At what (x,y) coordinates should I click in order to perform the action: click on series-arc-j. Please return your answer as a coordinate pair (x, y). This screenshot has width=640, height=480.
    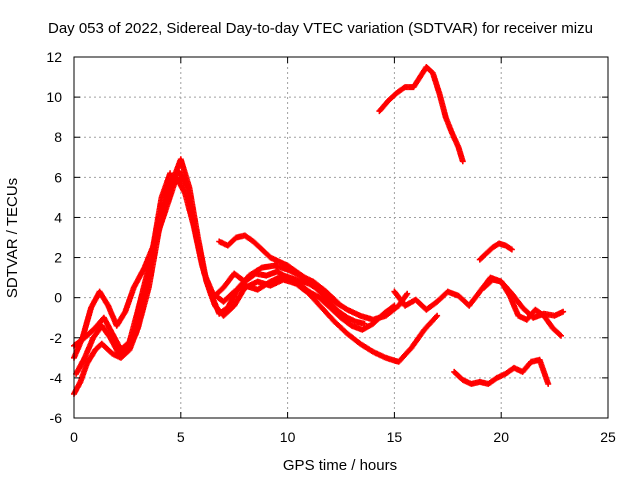
    Looking at the image, I should click on (495, 251).